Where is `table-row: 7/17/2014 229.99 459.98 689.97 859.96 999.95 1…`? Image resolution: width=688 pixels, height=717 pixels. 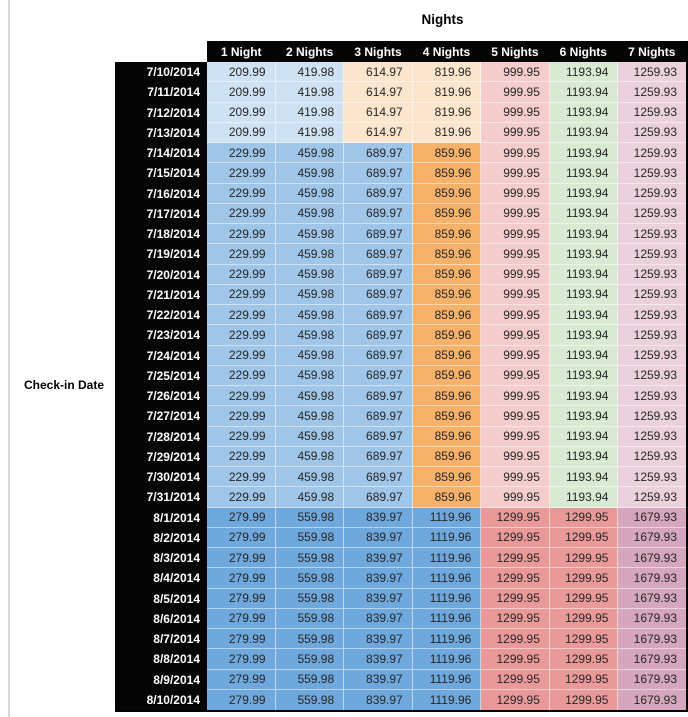
table-row: 7/17/2014 229.99 459.98 689.97 859.96 999.95 1… is located at coordinates (401, 213).